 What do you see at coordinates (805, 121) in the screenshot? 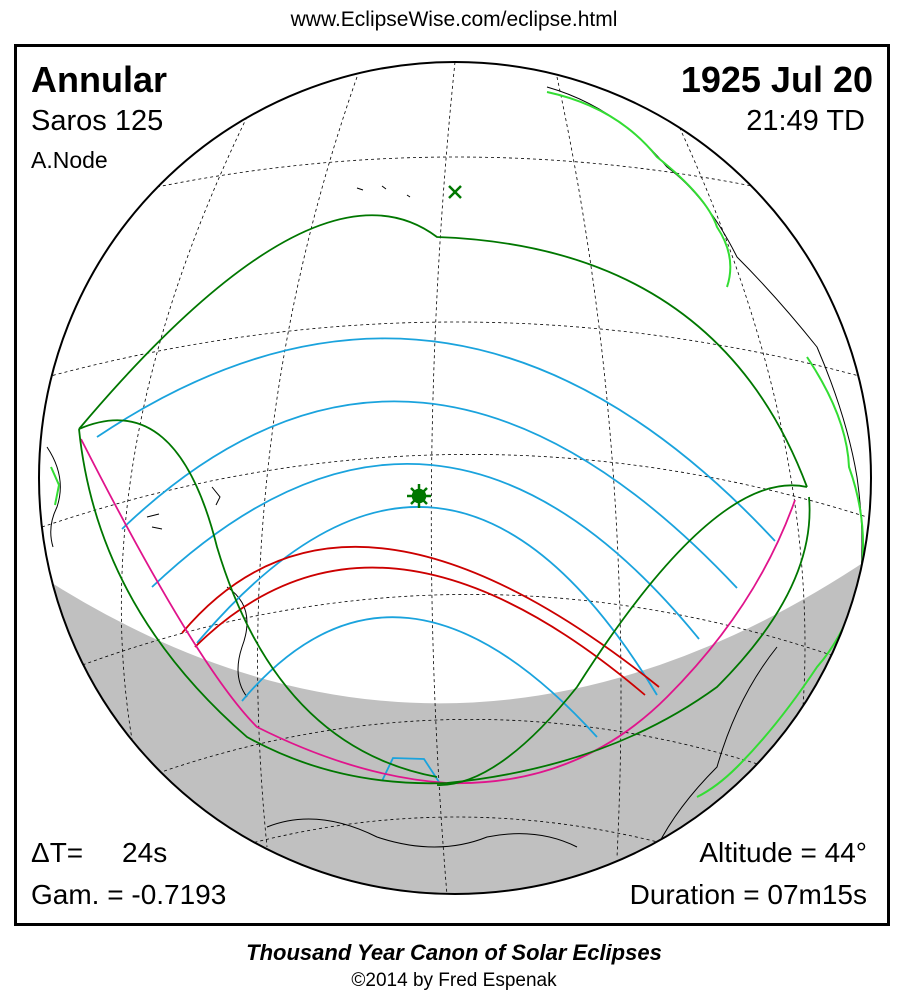
I see `eclipse-time: 21:49 TD` at bounding box center [805, 121].